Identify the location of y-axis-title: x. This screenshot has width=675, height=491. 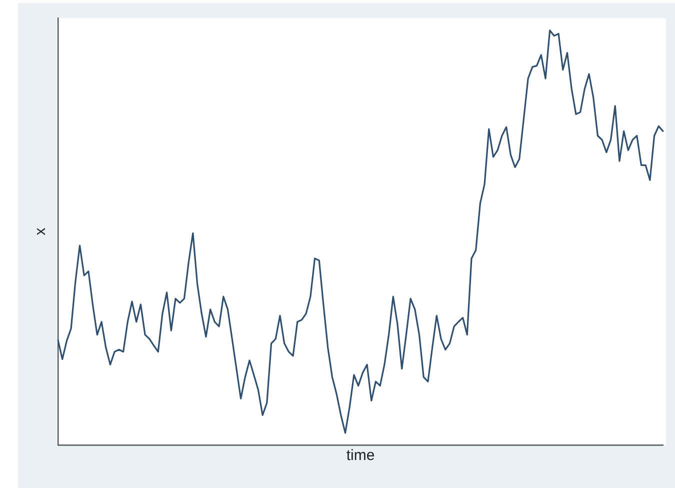
(41, 231).